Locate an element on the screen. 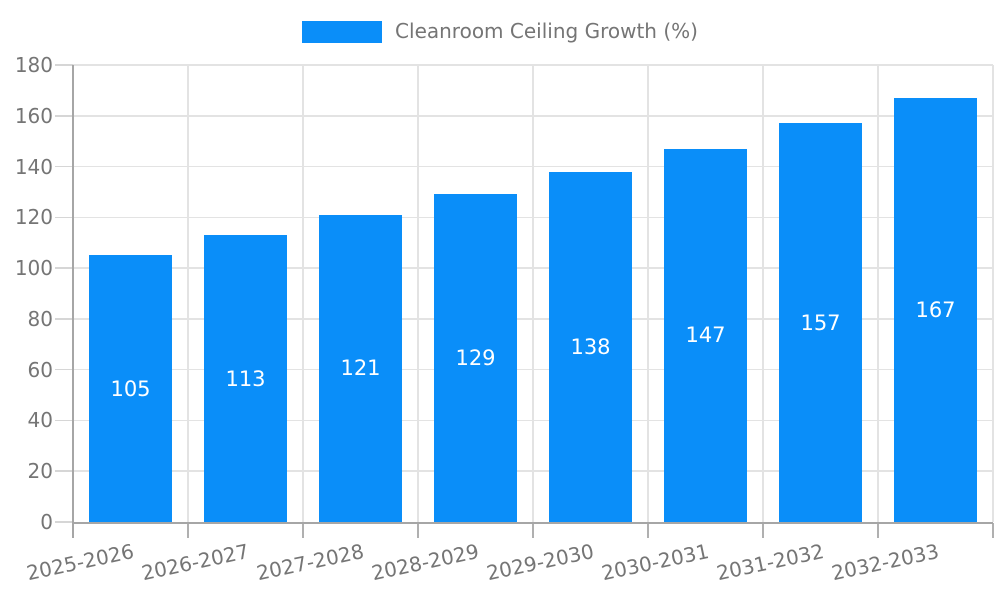 Image resolution: width=1000 pixels, height=600 pixels. bar-value-label: 167 is located at coordinates (935, 309).